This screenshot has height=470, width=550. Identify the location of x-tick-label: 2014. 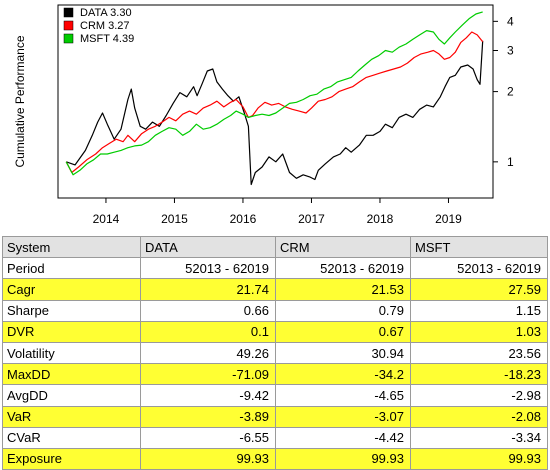
(106, 219).